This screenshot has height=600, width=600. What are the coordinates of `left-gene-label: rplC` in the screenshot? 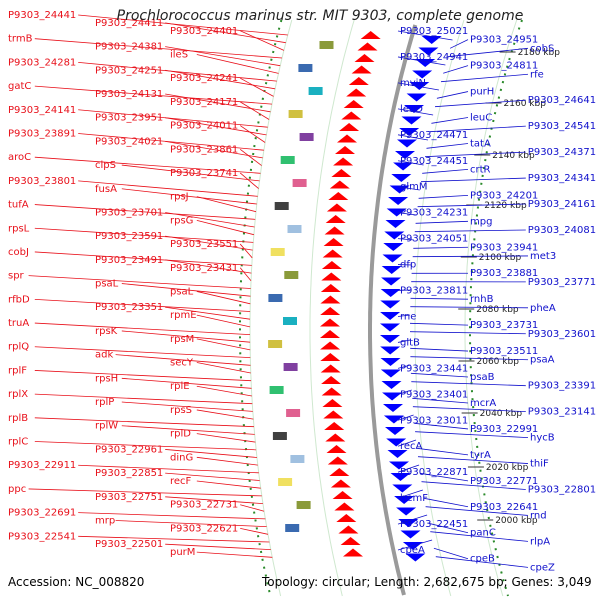 It's located at (18, 442).